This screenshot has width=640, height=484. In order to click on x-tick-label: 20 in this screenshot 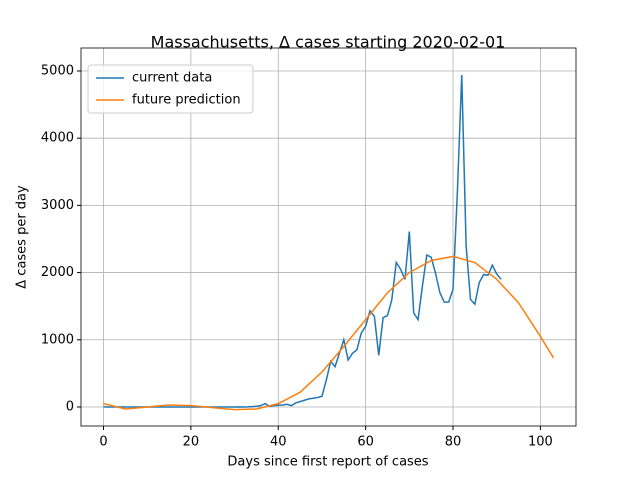, I will do `click(191, 442)`.